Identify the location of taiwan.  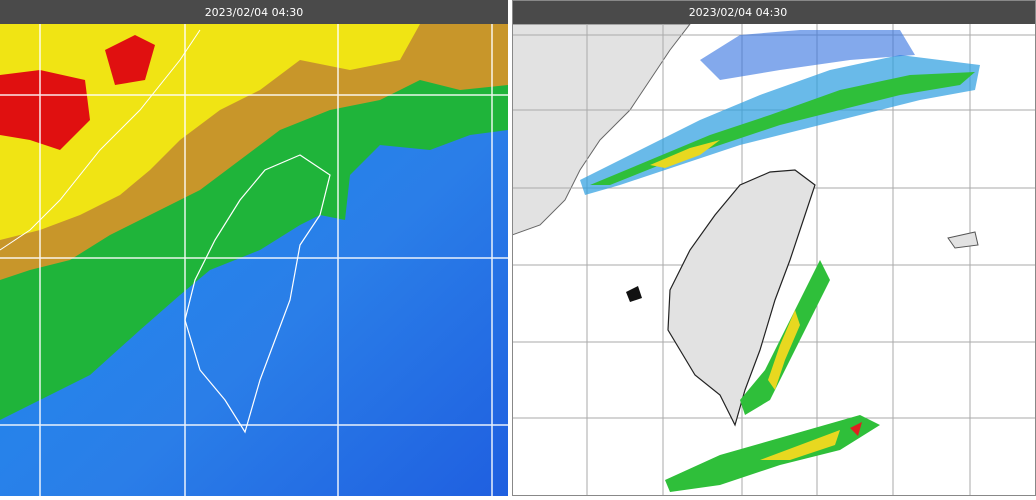
(741, 298).